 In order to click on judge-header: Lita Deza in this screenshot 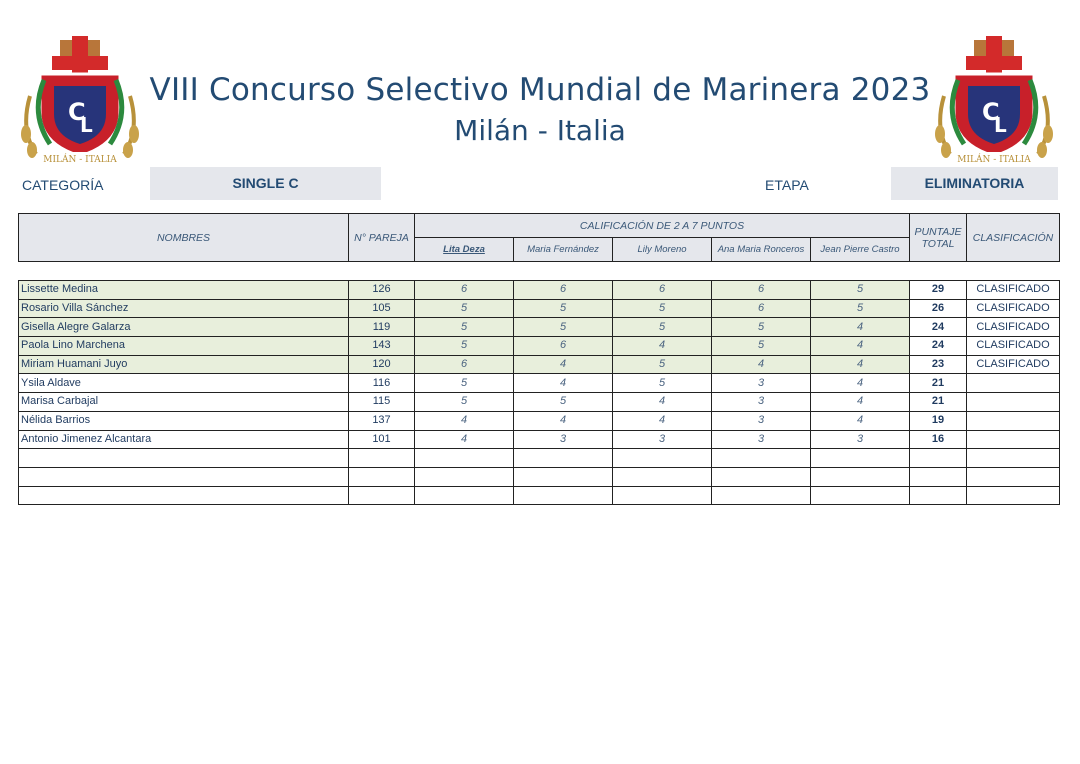, I will do `click(464, 249)`.